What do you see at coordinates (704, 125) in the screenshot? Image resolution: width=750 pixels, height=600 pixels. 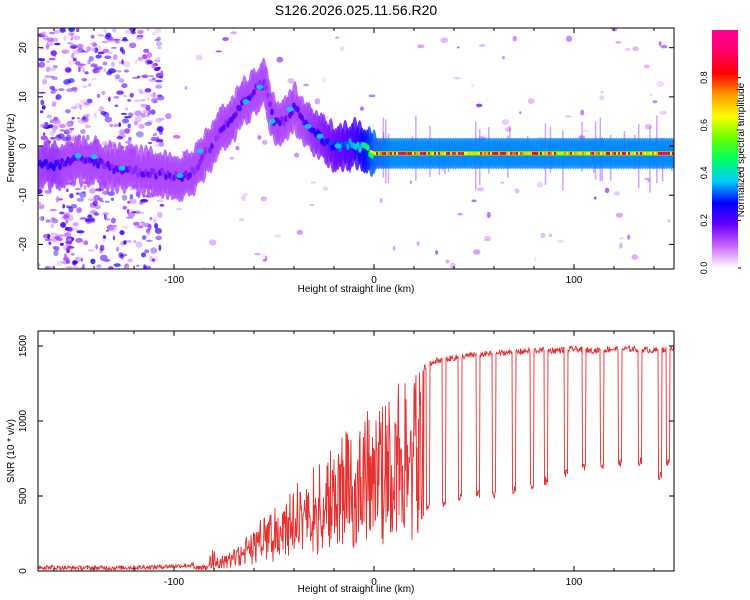 I see `colorbar-tick-label: 0.6` at bounding box center [704, 125].